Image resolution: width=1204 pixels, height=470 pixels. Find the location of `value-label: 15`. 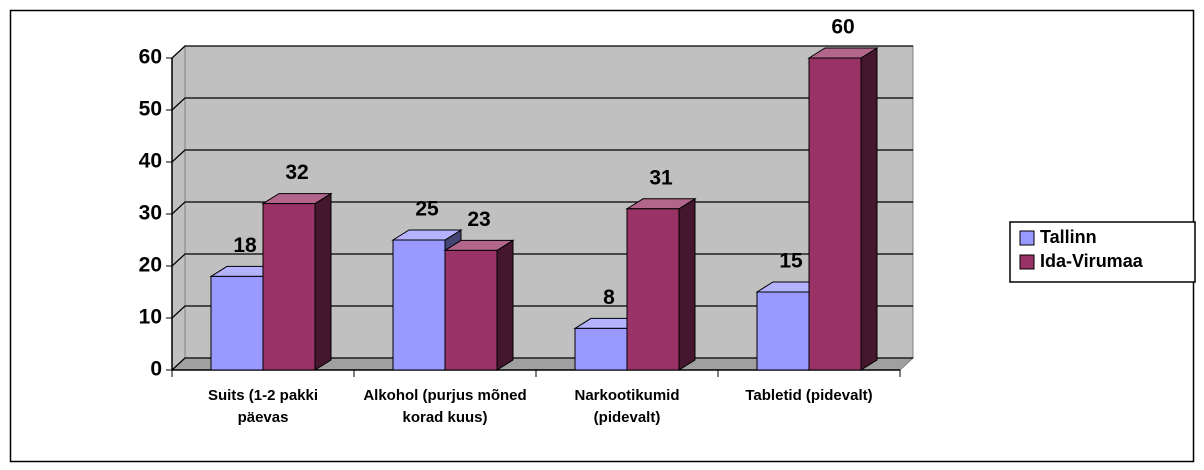

value-label: 15 is located at coordinates (791, 261).